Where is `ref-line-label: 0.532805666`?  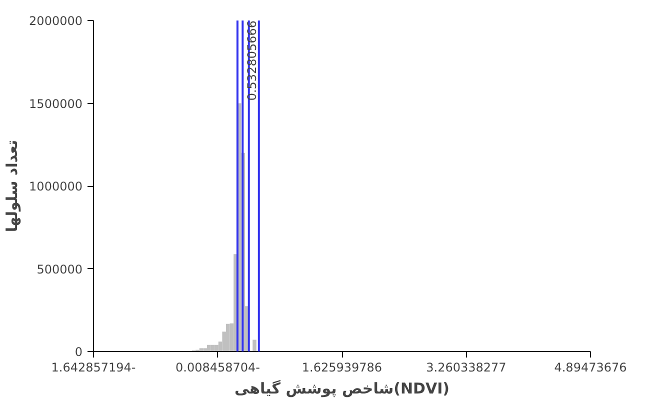 ref-line-label: 0.532805666 is located at coordinates (251, 60).